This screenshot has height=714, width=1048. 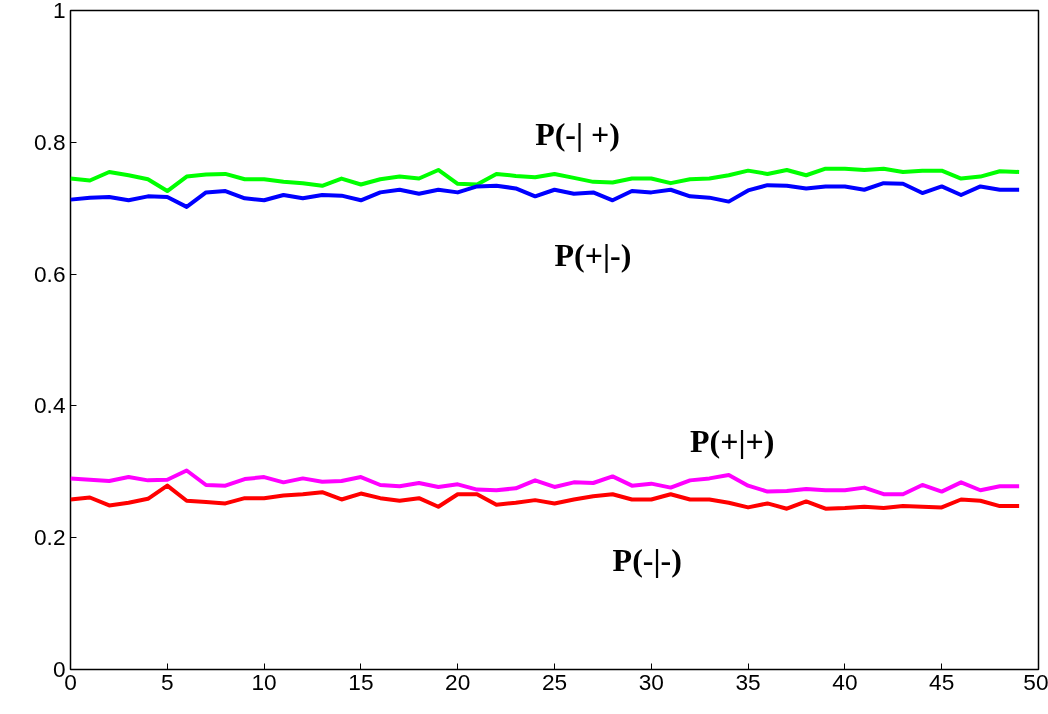 What do you see at coordinates (942, 681) in the screenshot?
I see `x-tick-label: 45` at bounding box center [942, 681].